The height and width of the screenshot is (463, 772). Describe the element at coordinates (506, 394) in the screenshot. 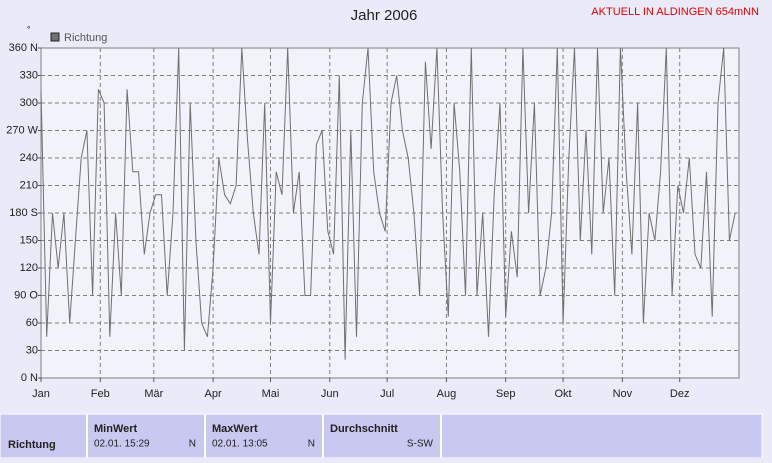

I see `x-tick-label: Sep` at that location.